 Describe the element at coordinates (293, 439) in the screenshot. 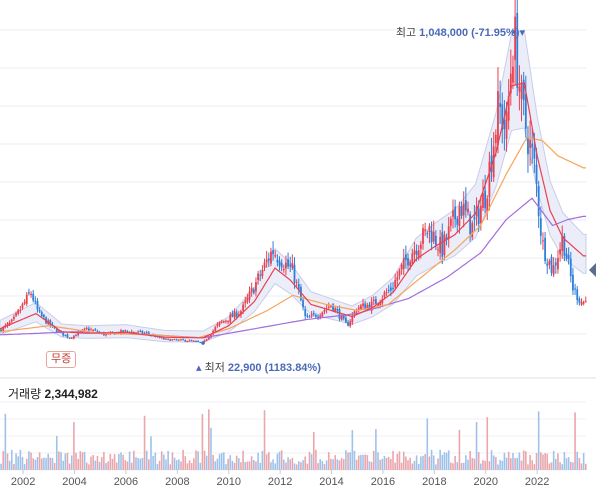

I see `volume-bars` at that location.